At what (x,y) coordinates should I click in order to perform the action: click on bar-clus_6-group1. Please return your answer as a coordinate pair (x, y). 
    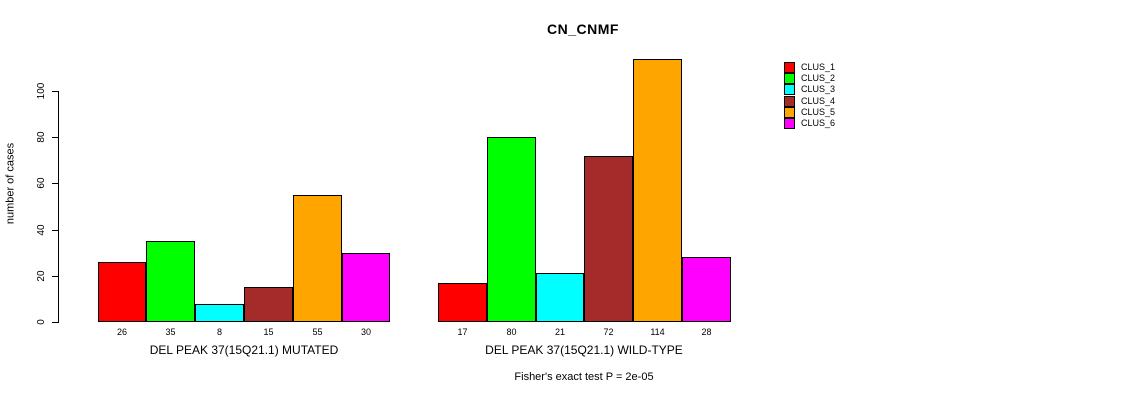
    Looking at the image, I should click on (366, 287).